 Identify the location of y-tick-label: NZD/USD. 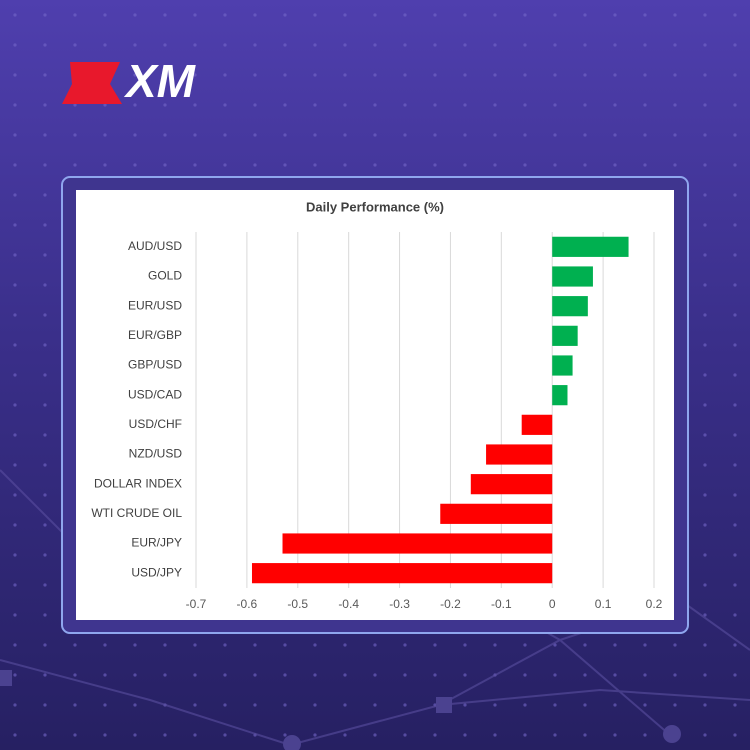
(156, 454).